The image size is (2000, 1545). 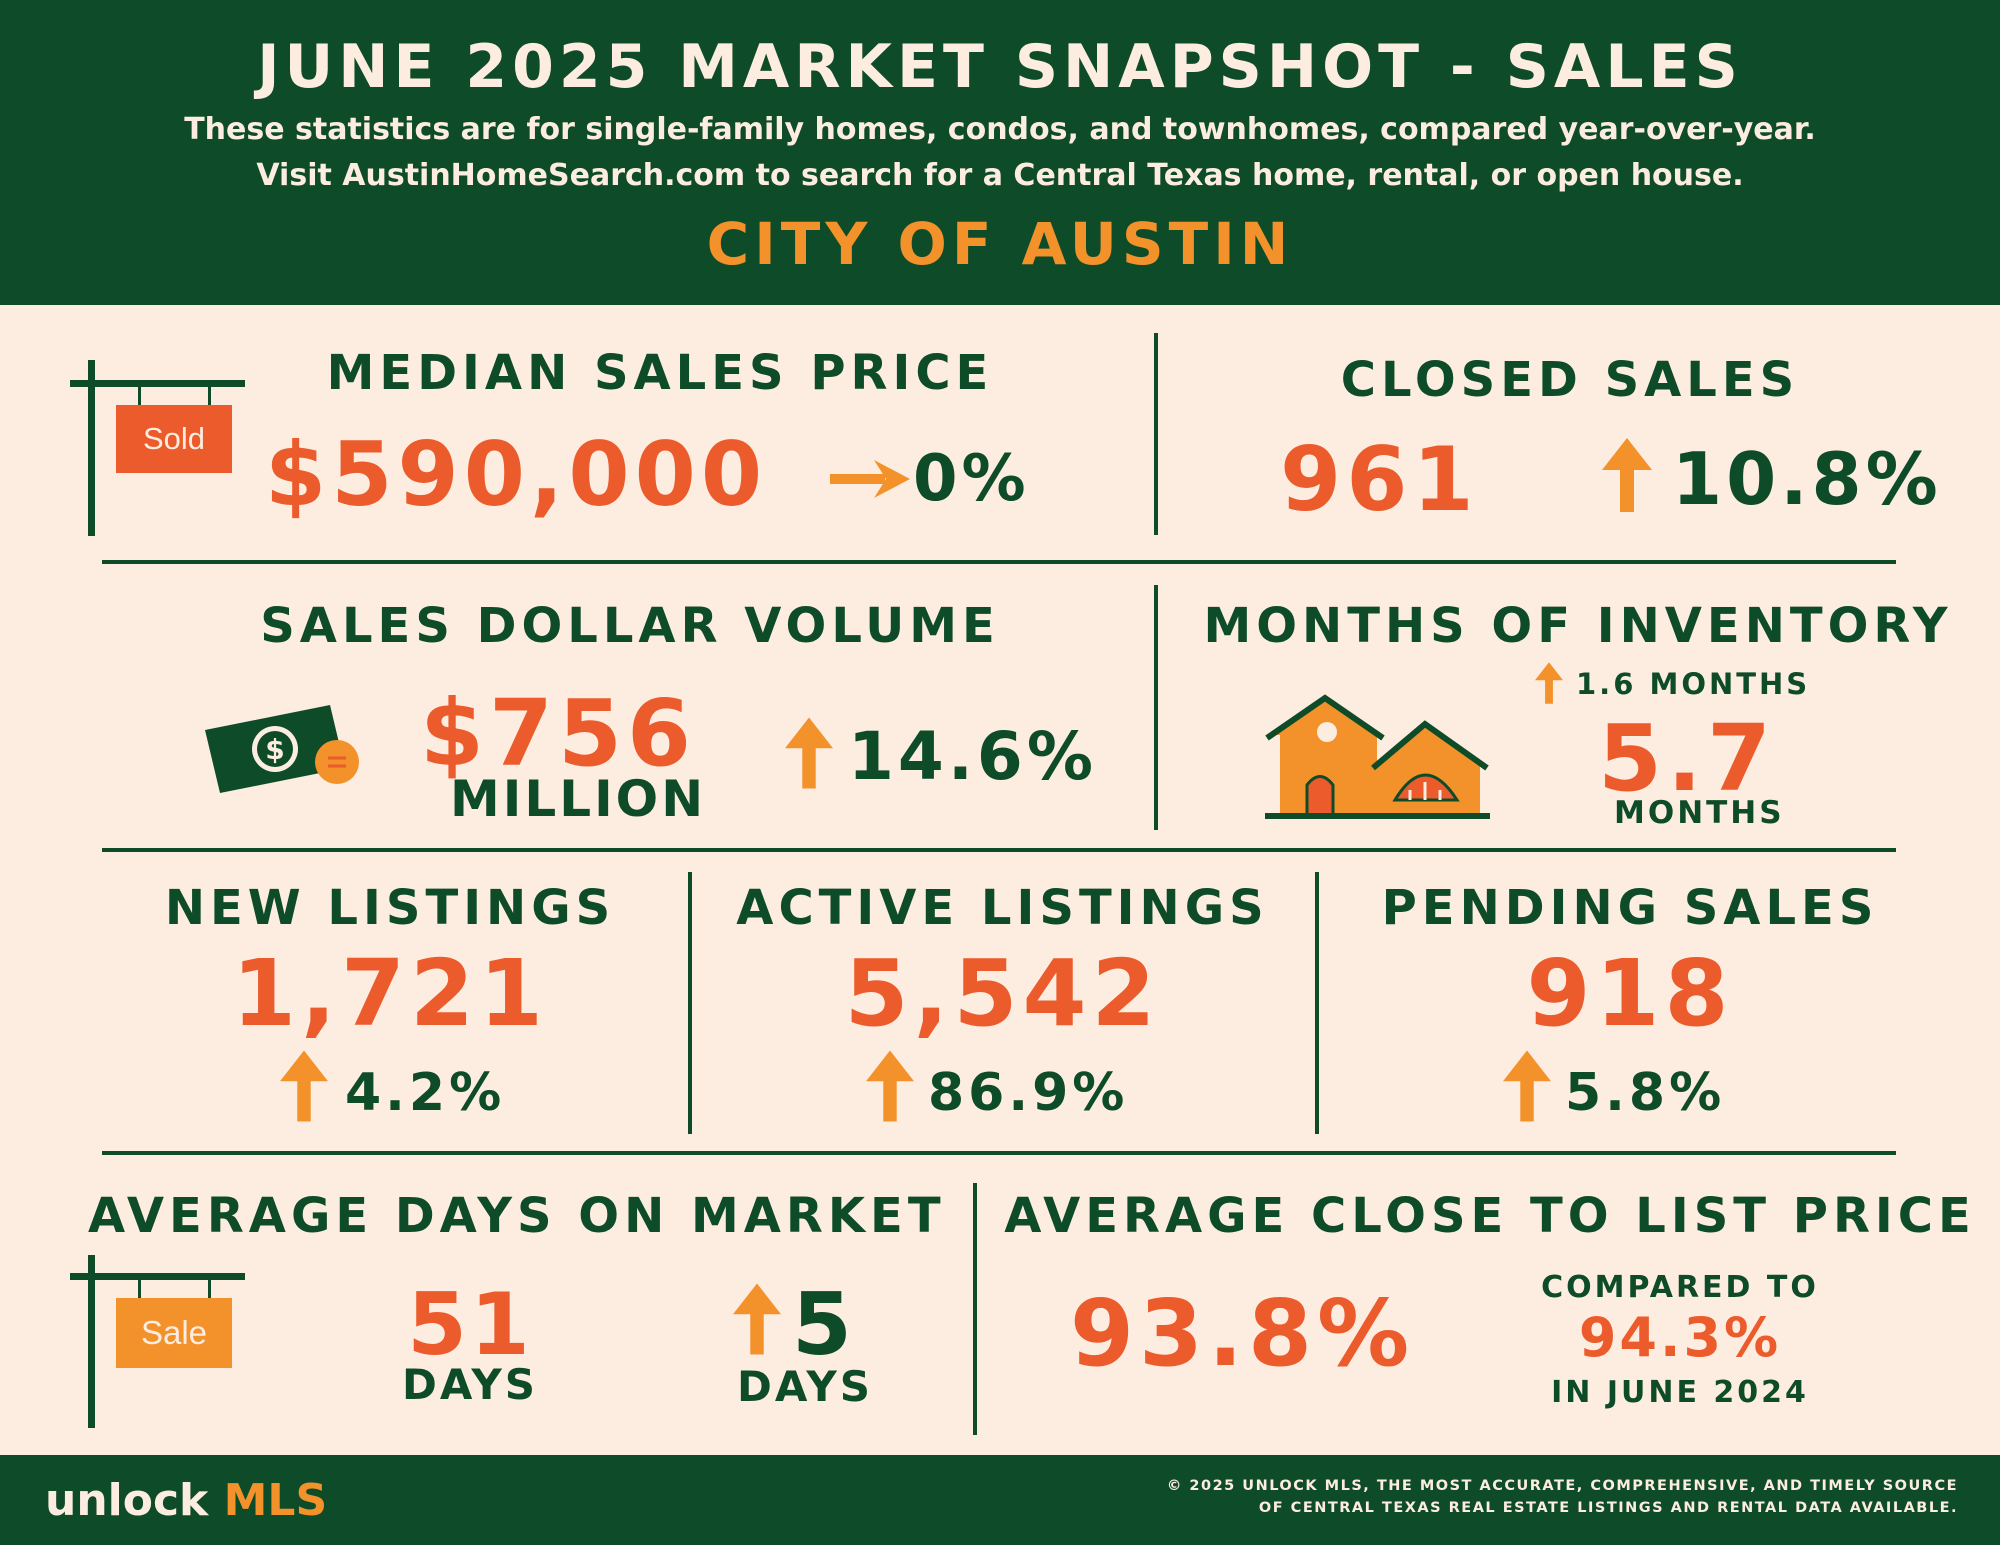 What do you see at coordinates (870, 479) in the screenshot?
I see `arrow-right-icon` at bounding box center [870, 479].